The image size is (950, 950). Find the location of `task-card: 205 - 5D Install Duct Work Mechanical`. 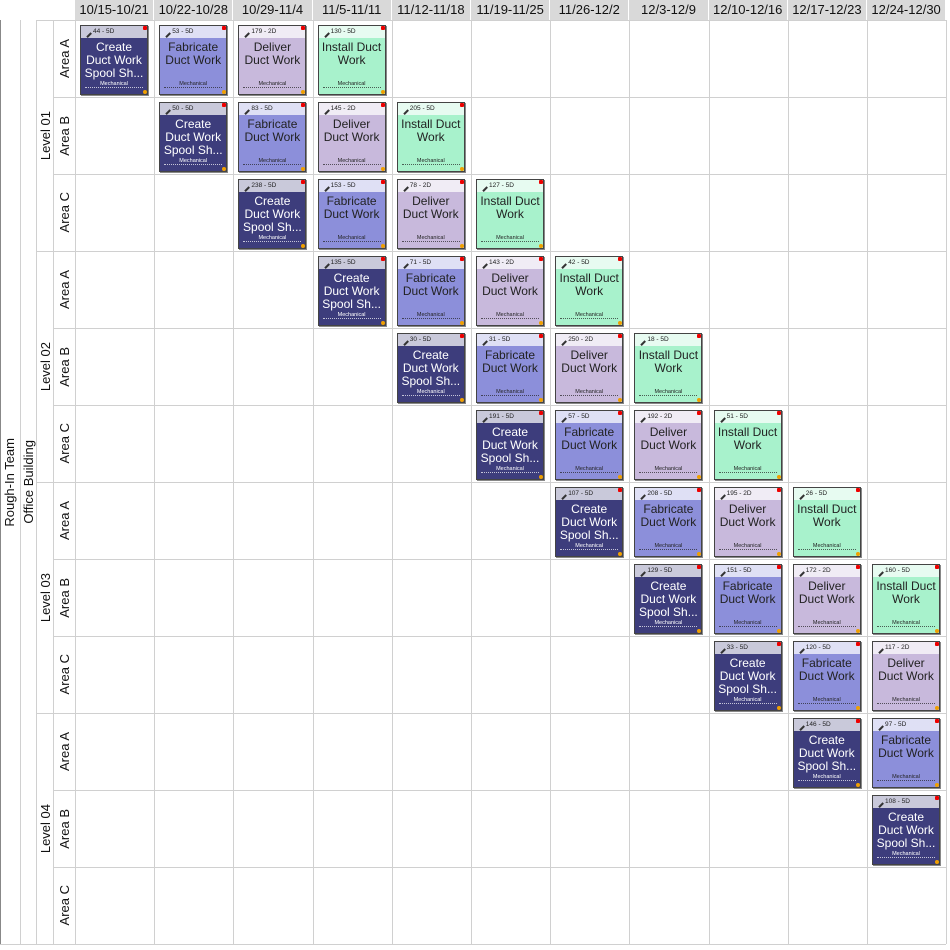

task-card: 205 - 5D Install Duct Work Mechanical is located at coordinates (430, 137).